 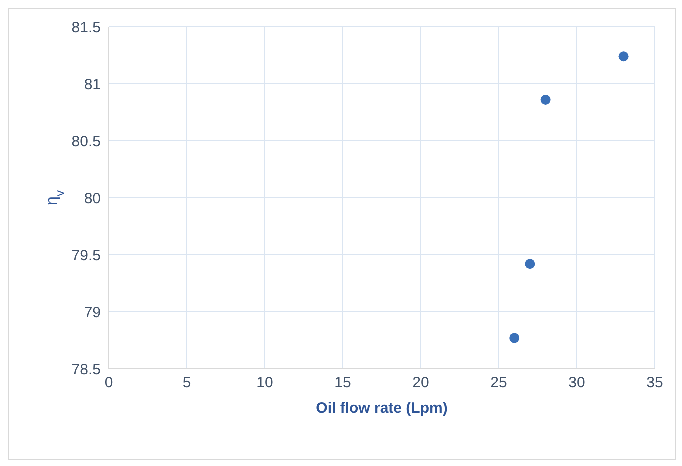 What do you see at coordinates (86, 255) in the screenshot?
I see `y-tick-label: 79.5` at bounding box center [86, 255].